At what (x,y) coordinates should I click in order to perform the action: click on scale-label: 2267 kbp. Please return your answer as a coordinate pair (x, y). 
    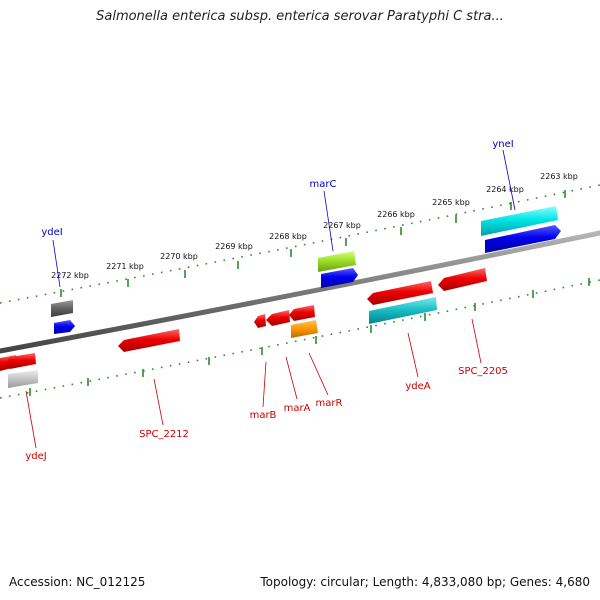
    Looking at the image, I should click on (342, 225).